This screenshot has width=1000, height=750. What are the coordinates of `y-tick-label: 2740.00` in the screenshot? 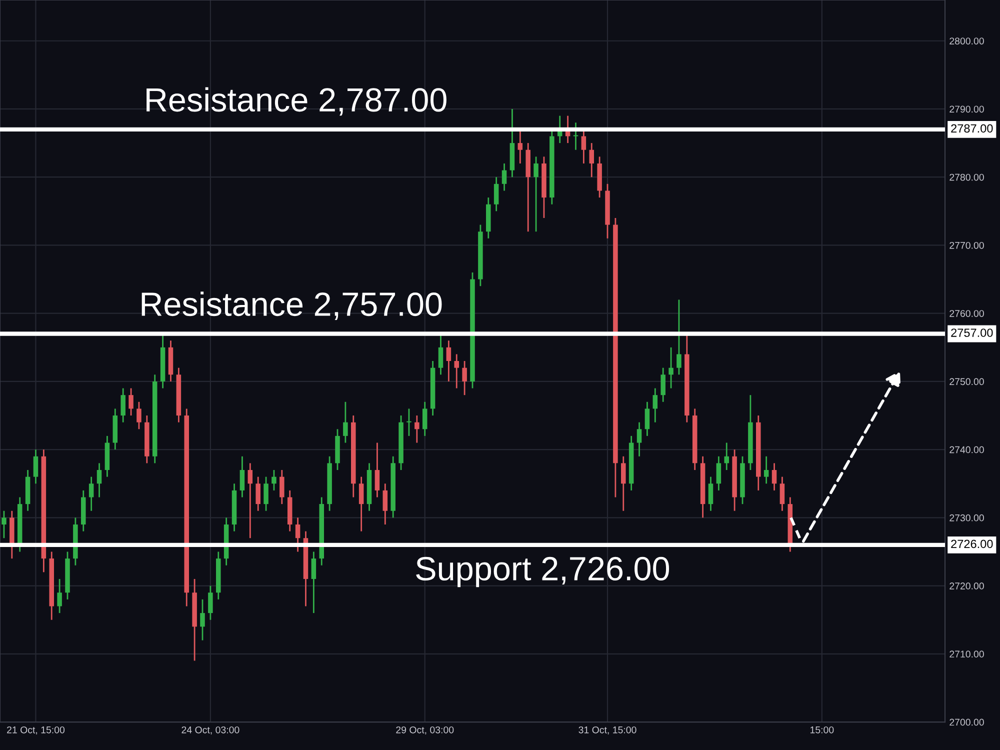 It's located at (967, 450).